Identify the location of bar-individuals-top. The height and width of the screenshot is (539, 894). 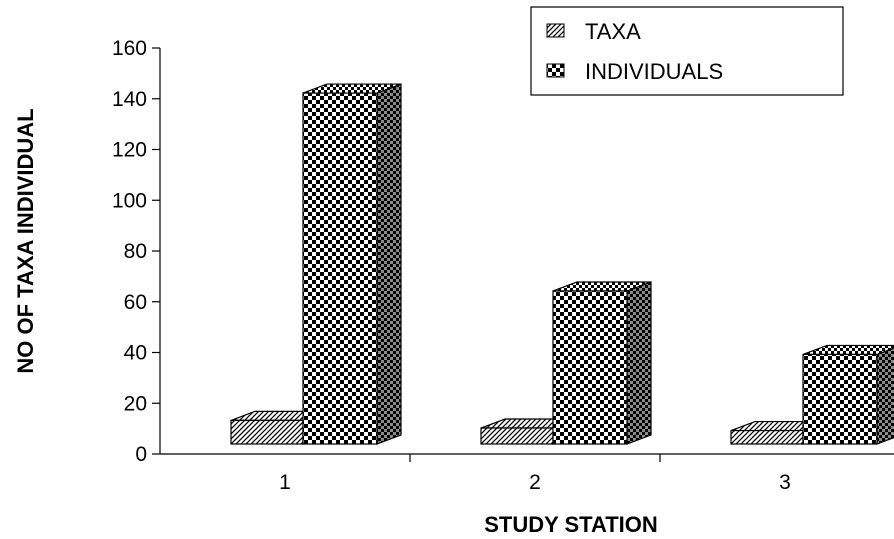
(848, 350).